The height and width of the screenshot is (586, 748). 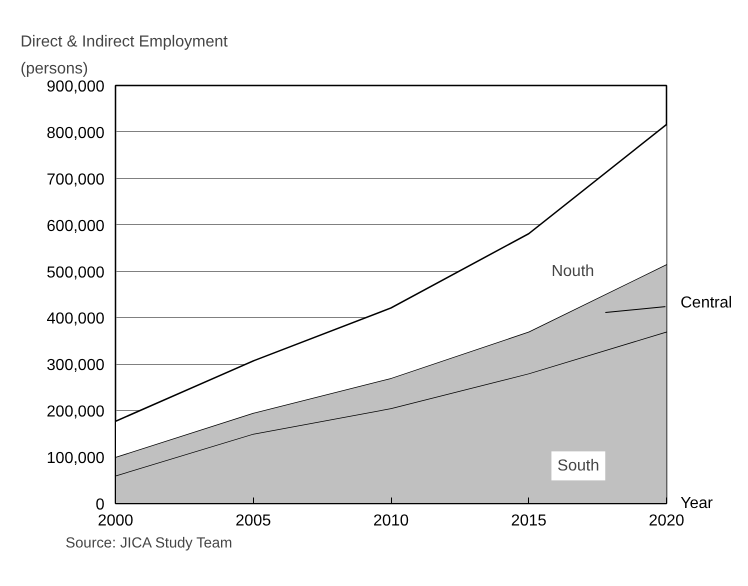 I want to click on x-tick-label: 2000, so click(x=116, y=521).